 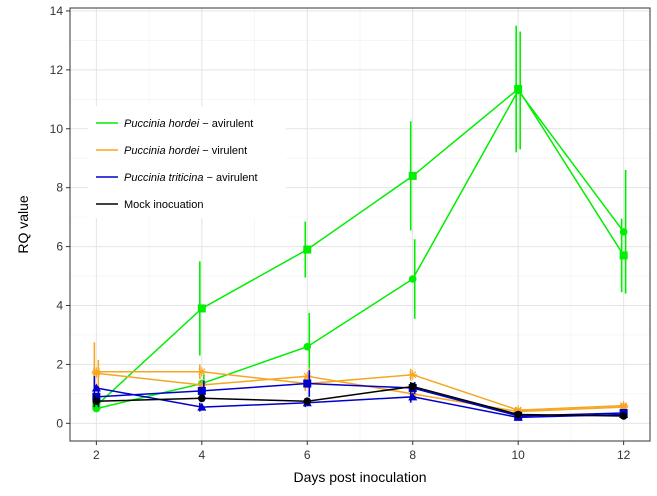 I want to click on x-tick-label: 8, so click(x=412, y=455).